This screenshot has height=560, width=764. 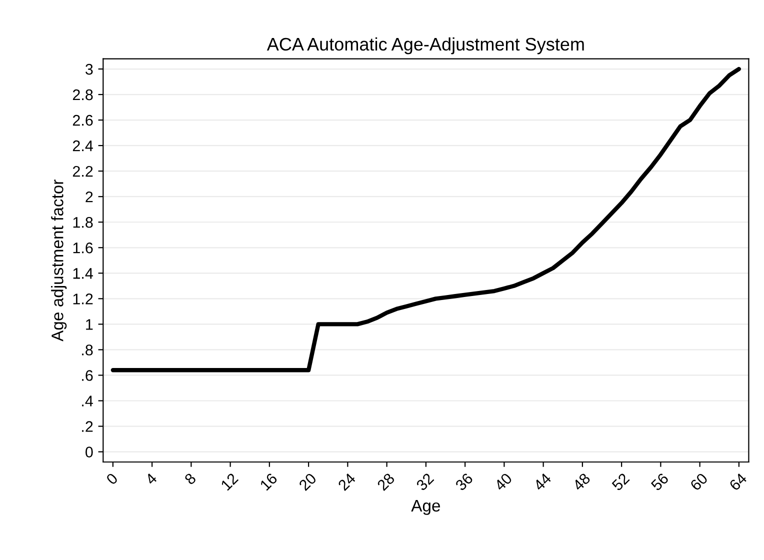 I want to click on x-tick-label: 16, so click(x=268, y=481).